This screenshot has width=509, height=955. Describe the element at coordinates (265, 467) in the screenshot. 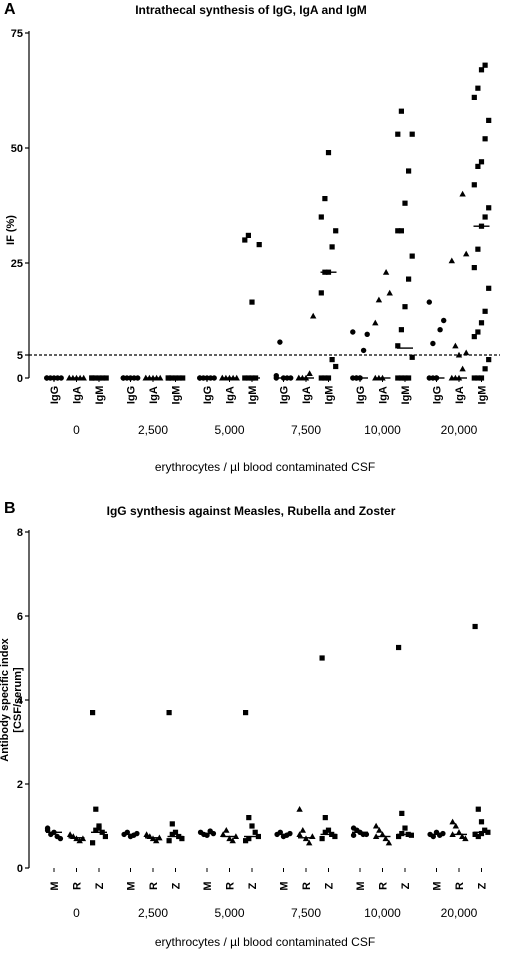

I see `panel-a-xlabel: erythrocytes / µl blood contaminated CSF` at that location.